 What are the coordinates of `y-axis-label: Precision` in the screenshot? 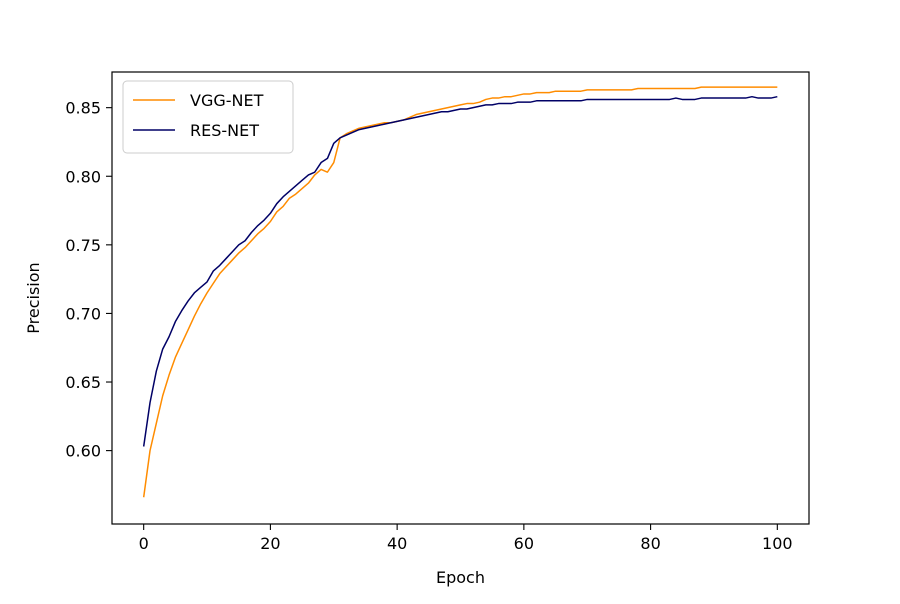 It's located at (33, 297).